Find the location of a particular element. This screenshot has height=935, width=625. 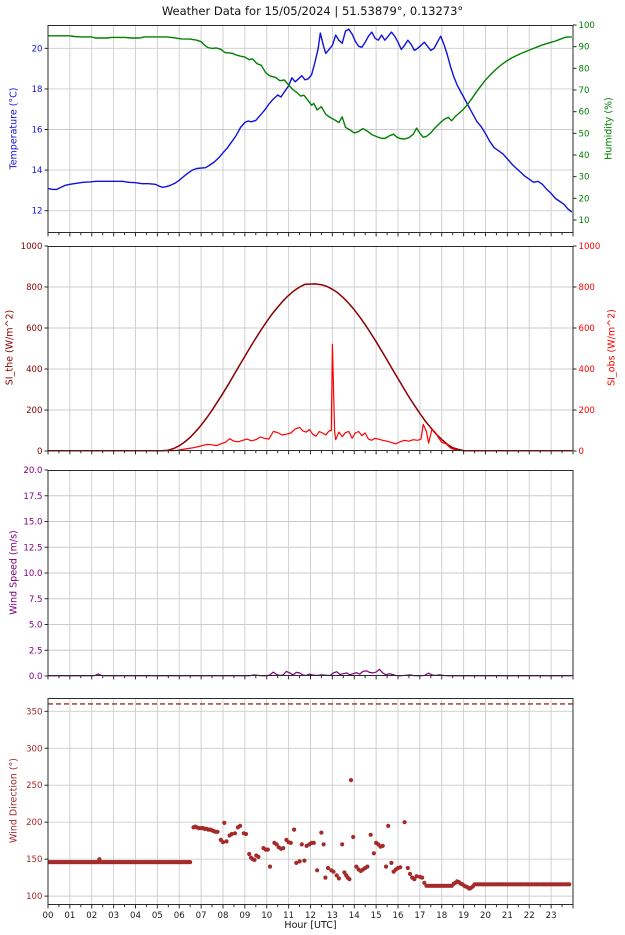

svg-text: 80 is located at coordinates (584, 69).